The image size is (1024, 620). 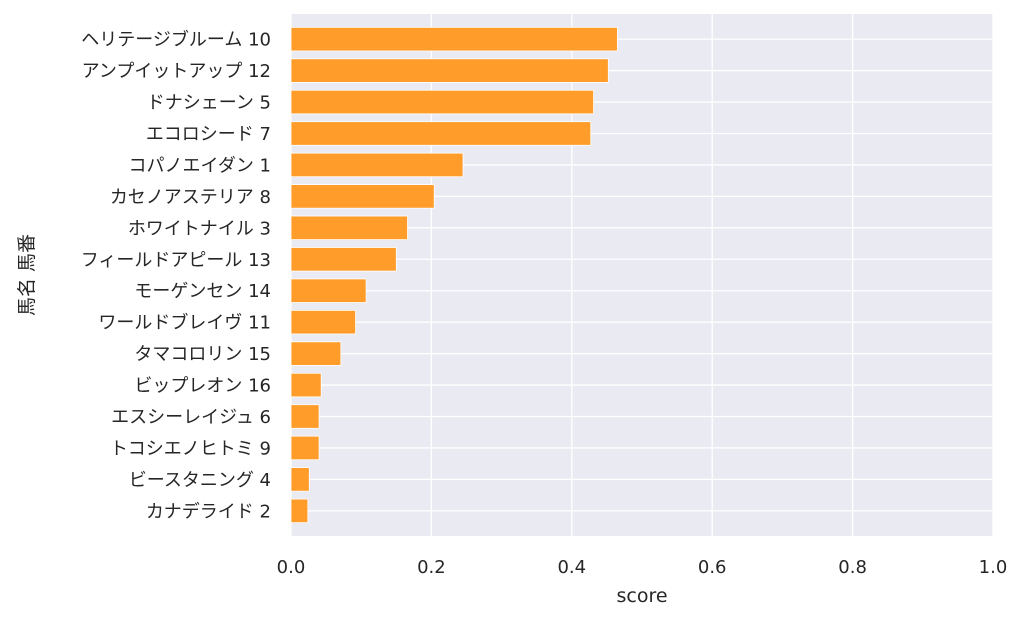 What do you see at coordinates (202, 291) in the screenshot?
I see `y-tick-label: モーゲンセン 14` at bounding box center [202, 291].